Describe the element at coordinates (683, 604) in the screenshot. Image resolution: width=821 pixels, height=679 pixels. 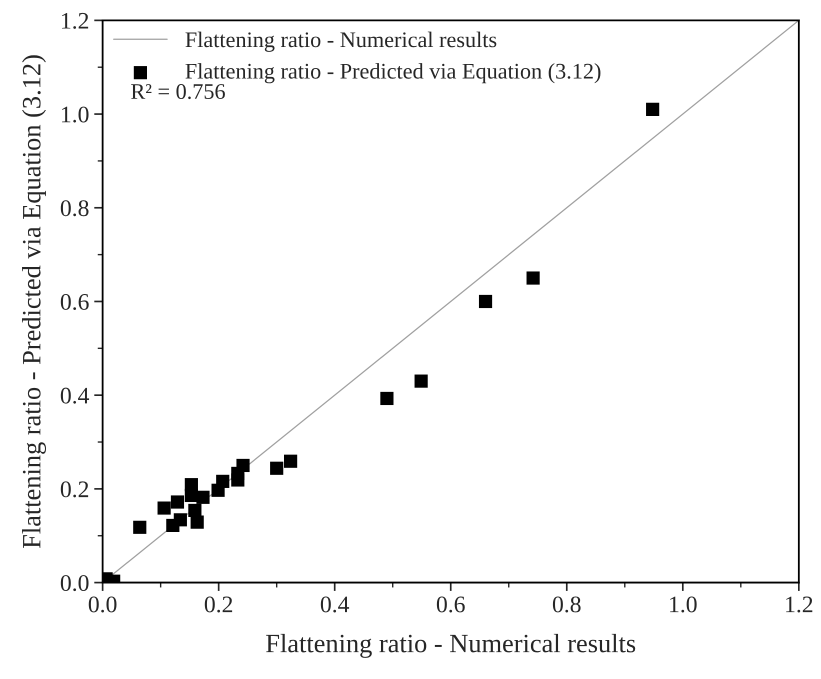
I see `x-tick-label: 1.0` at that location.